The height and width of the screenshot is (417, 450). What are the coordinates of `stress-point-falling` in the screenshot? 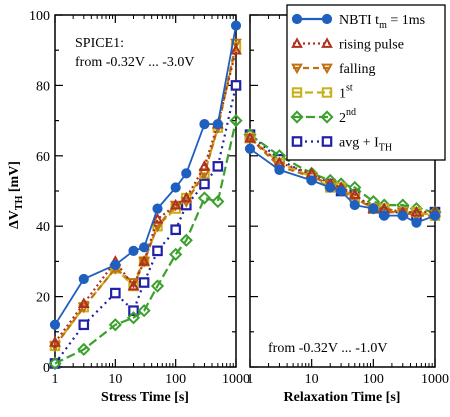 It's located at (236, 44).